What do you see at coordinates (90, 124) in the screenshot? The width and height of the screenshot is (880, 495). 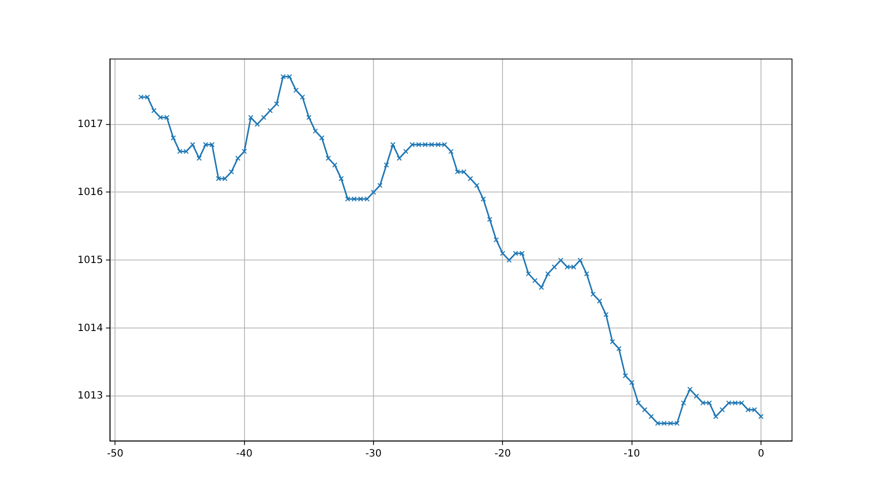 I see `y-tick-label: 1017` at bounding box center [90, 124].